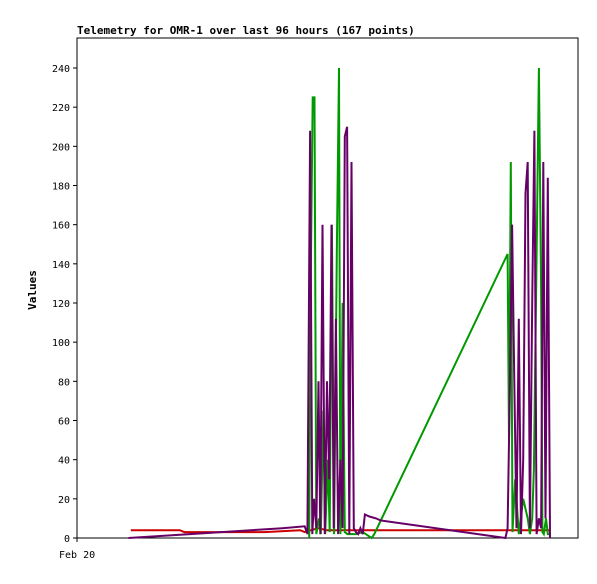 This screenshot has height=584, width=597. Describe the element at coordinates (61, 147) in the screenshot. I see `y-tick-label-200: 200` at that location.